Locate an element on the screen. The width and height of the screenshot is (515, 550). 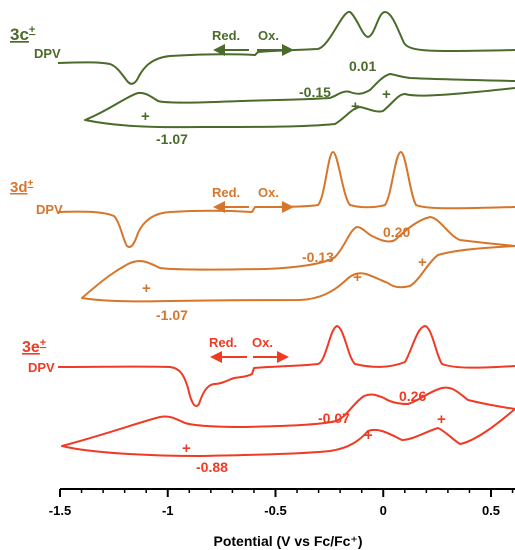
value-label-3e-2: -0.88 is located at coordinates (212, 467).